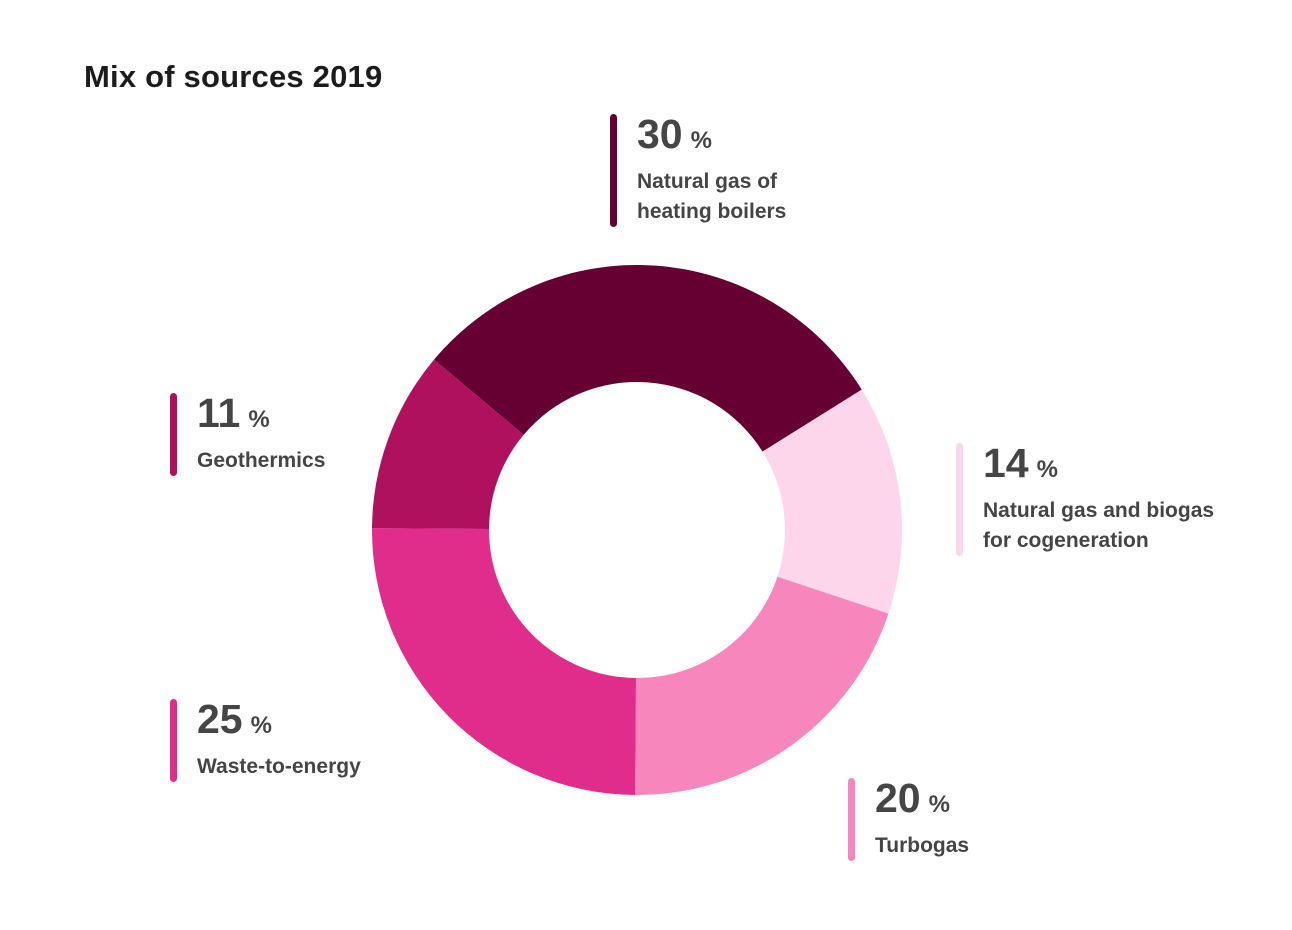  I want to click on slice-waste-to-energy, so click(504, 661).